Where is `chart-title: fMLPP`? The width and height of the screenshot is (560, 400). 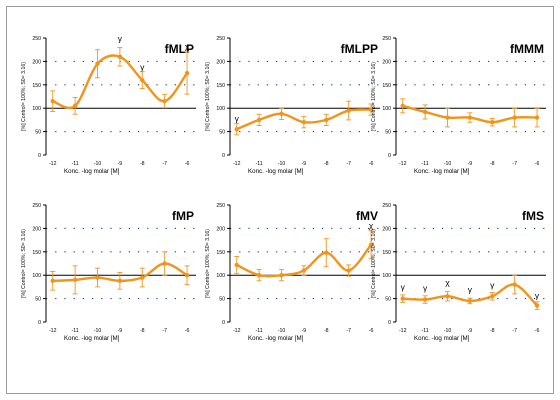 chart-title: fMLPP is located at coordinates (359, 49).